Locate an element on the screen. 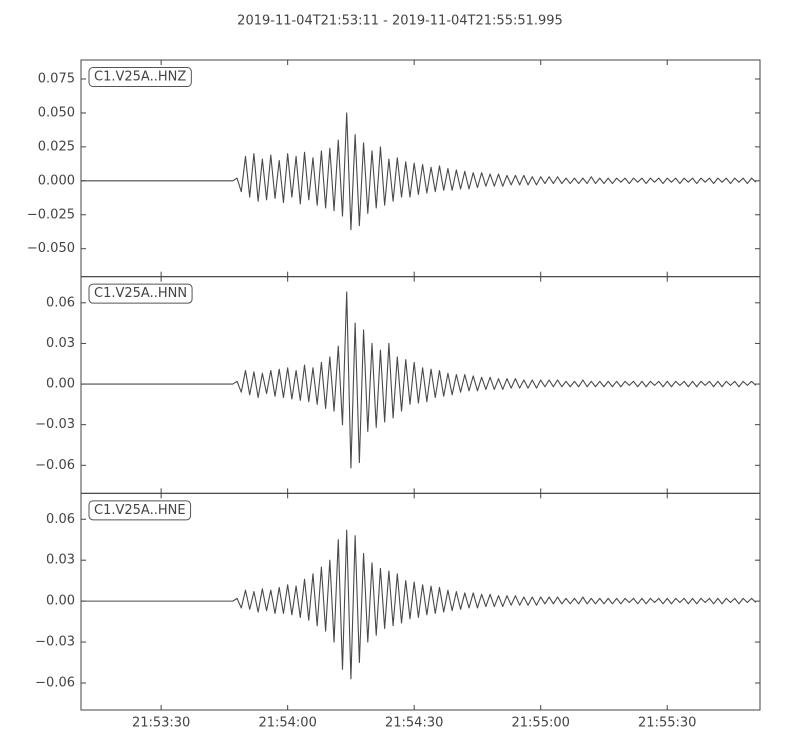 This screenshot has height=750, width=800. x-tick-label: 21:53:30 is located at coordinates (161, 723).